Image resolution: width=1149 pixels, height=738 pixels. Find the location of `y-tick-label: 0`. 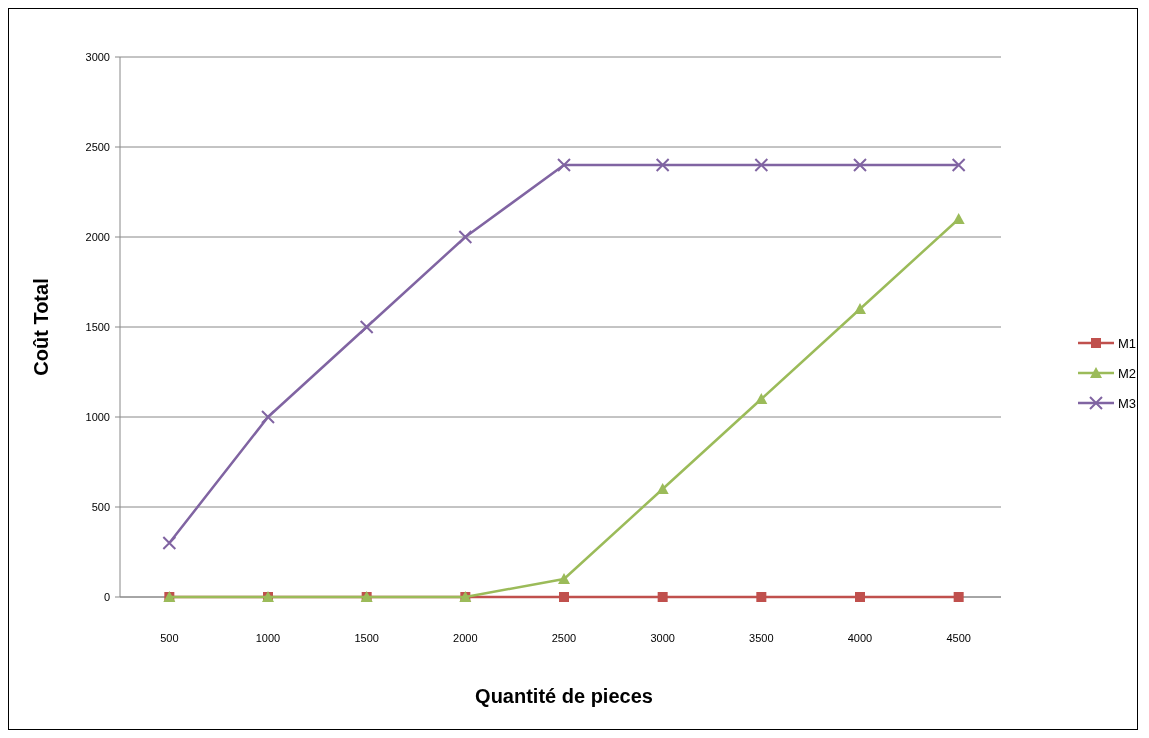

y-tick-label: 0 is located at coordinates (106, 596).